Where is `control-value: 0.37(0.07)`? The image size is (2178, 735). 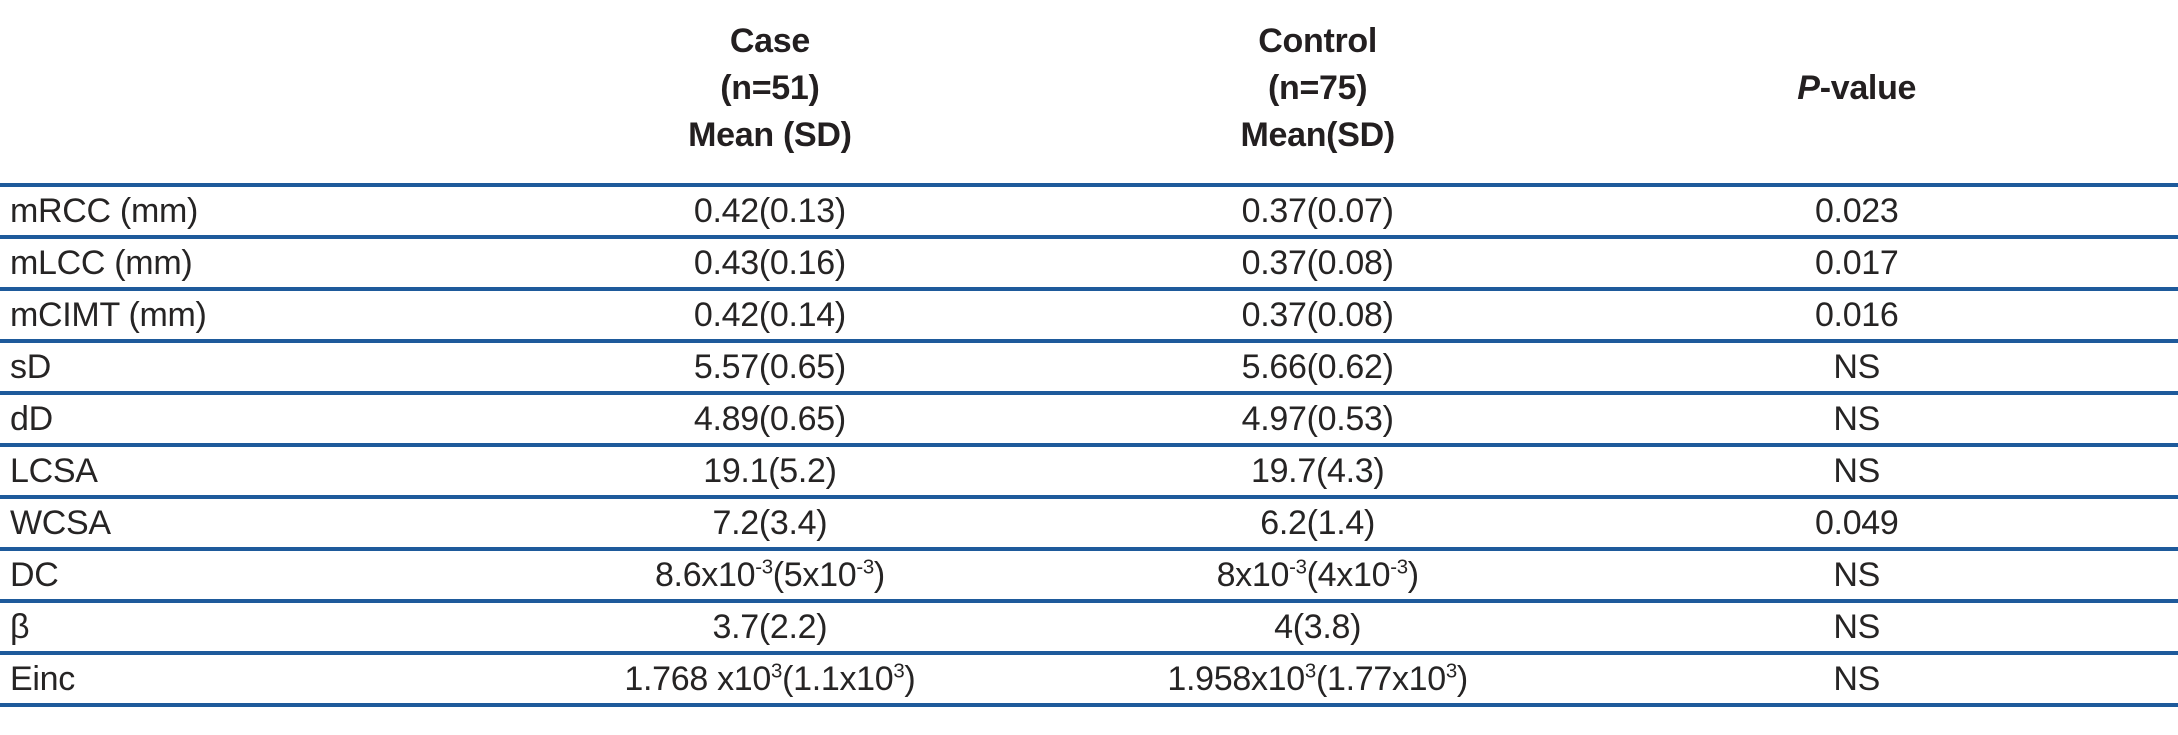
control-value: 0.37(0.07) is located at coordinates (1317, 212).